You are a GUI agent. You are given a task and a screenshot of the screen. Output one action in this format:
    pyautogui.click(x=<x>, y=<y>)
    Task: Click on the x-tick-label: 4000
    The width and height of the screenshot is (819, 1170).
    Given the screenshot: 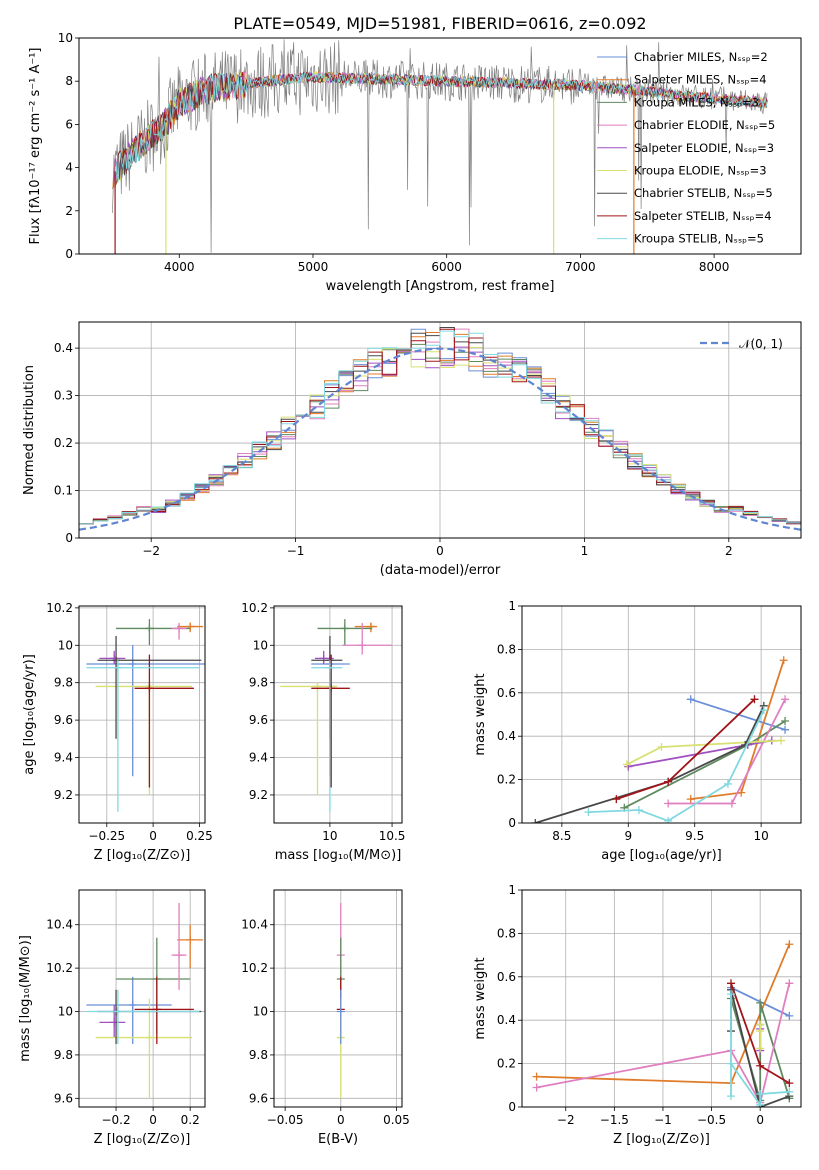 What is the action you would take?
    pyautogui.click(x=179, y=267)
    